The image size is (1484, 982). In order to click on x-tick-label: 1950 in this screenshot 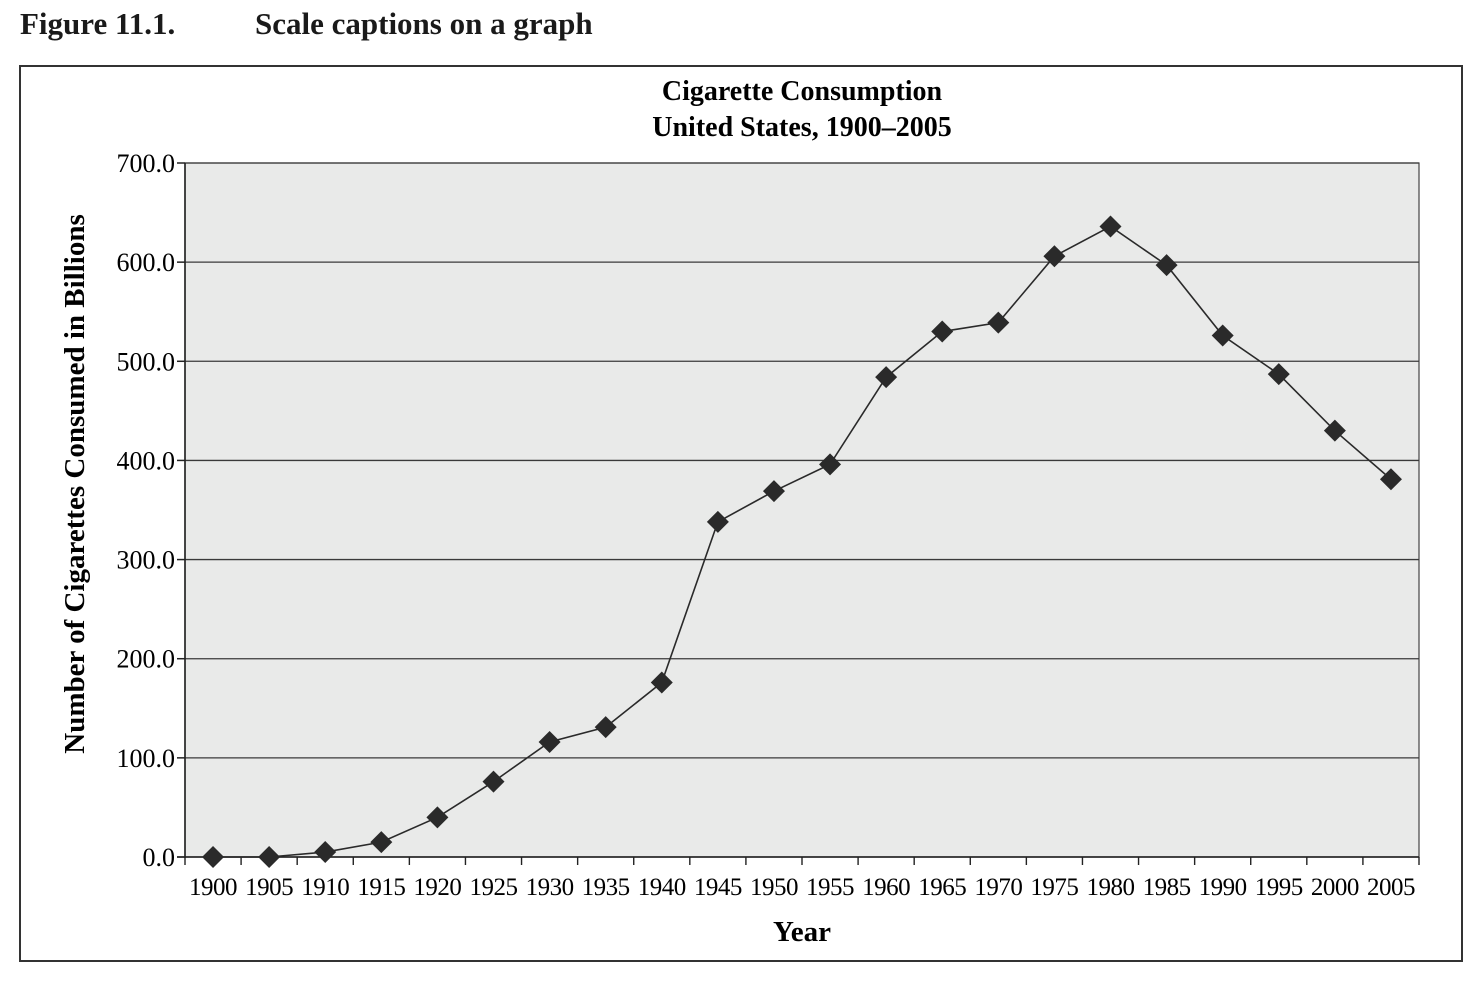, I will do `click(774, 887)`.